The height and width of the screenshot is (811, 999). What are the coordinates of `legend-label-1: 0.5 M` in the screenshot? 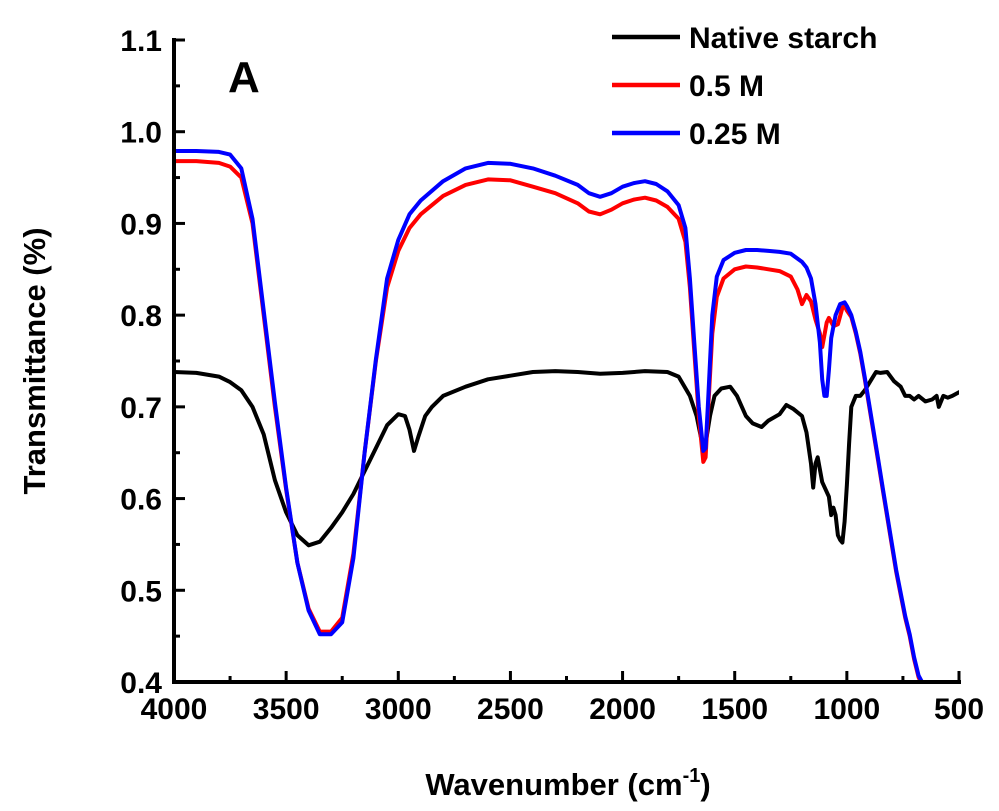 It's located at (726, 86).